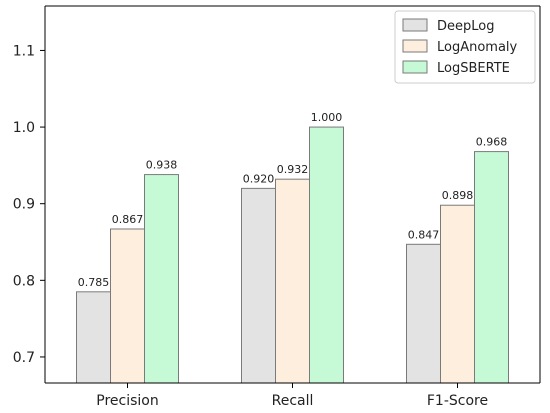  What do you see at coordinates (128, 219) in the screenshot?
I see `data-label: 0.867` at bounding box center [128, 219].